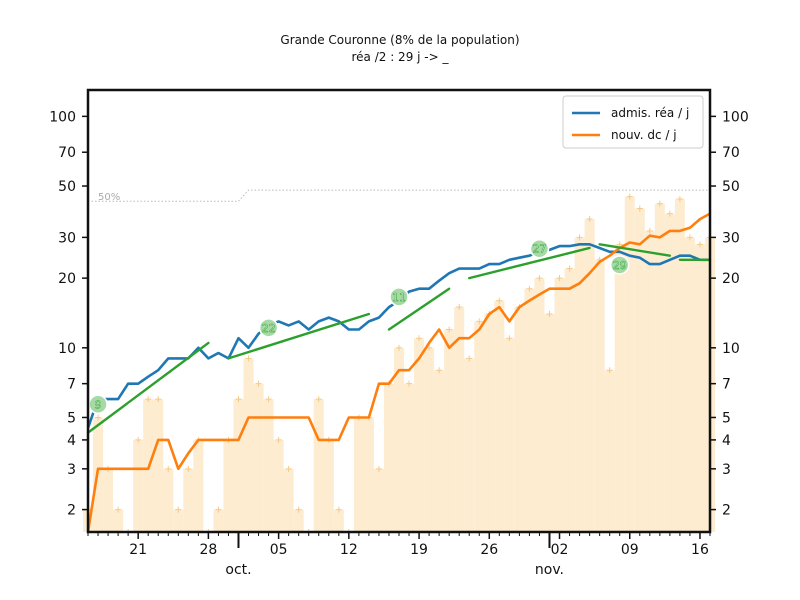 The height and width of the screenshot is (600, 800). I want to click on y-tick-label-left: 4, so click(71, 441).